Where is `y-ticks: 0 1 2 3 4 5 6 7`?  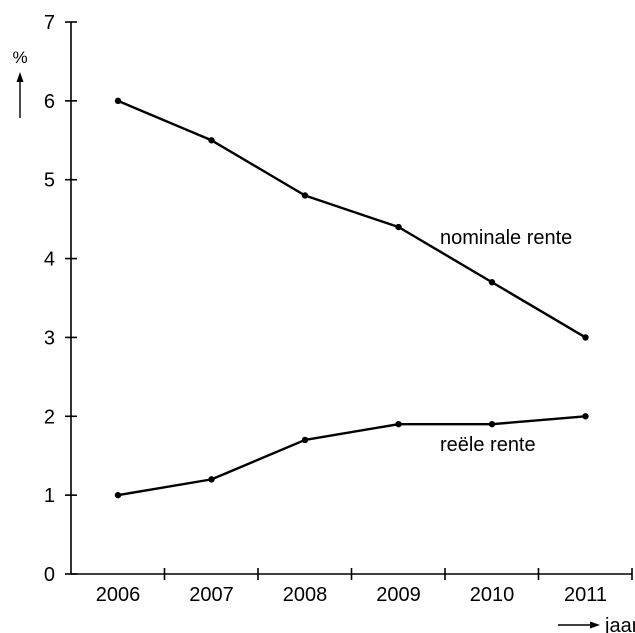 y-ticks: 0 1 2 3 4 5 6 7 is located at coordinates (60, 299).